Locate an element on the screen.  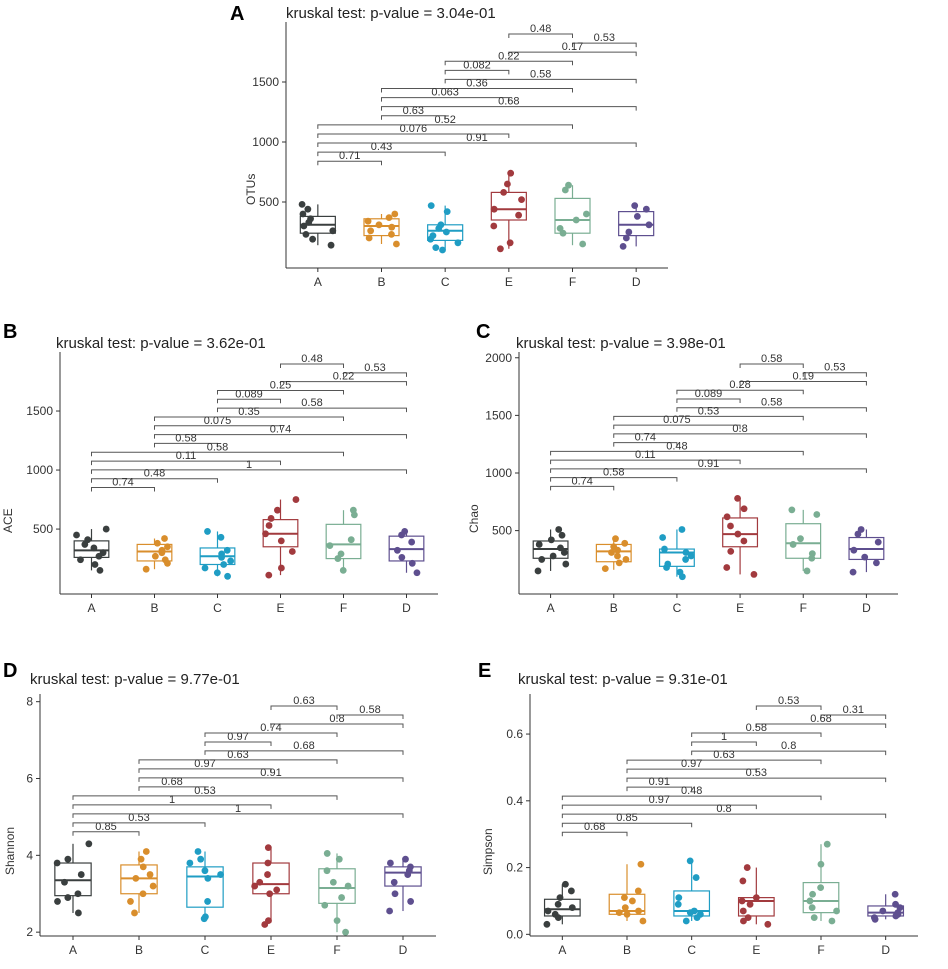
x-tick-label: B is located at coordinates (154, 608).